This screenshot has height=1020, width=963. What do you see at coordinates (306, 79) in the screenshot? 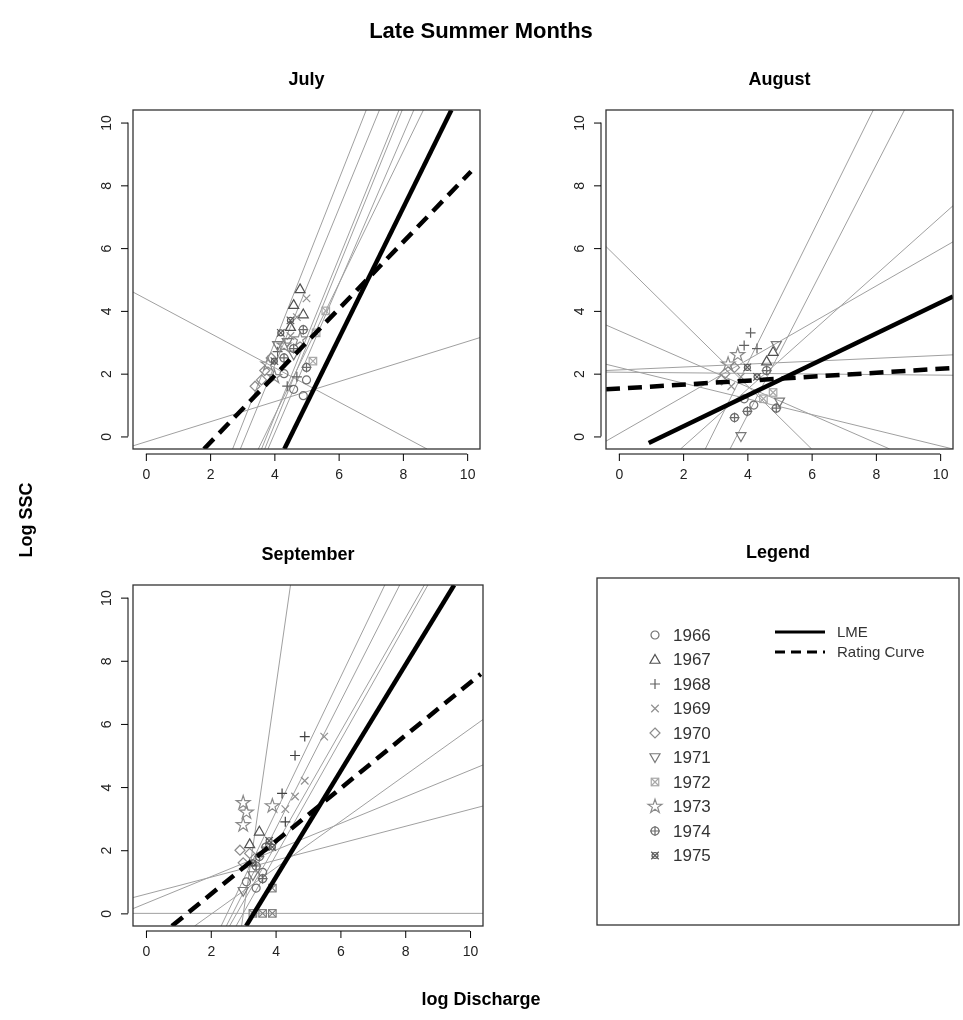
I see `chart-title: July` at bounding box center [306, 79].